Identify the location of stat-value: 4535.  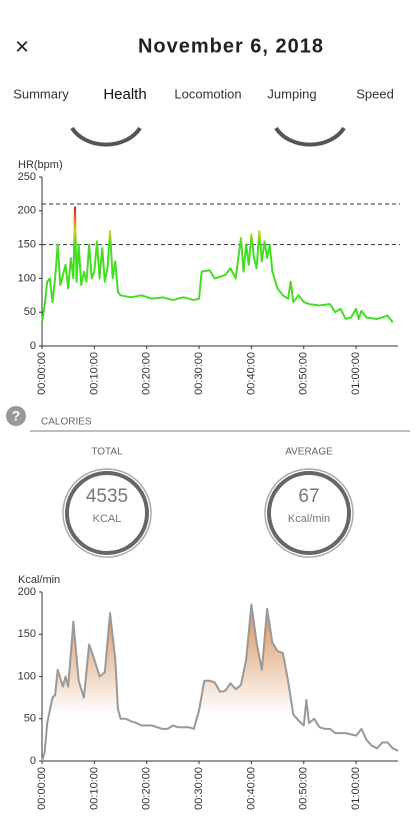
(107, 496).